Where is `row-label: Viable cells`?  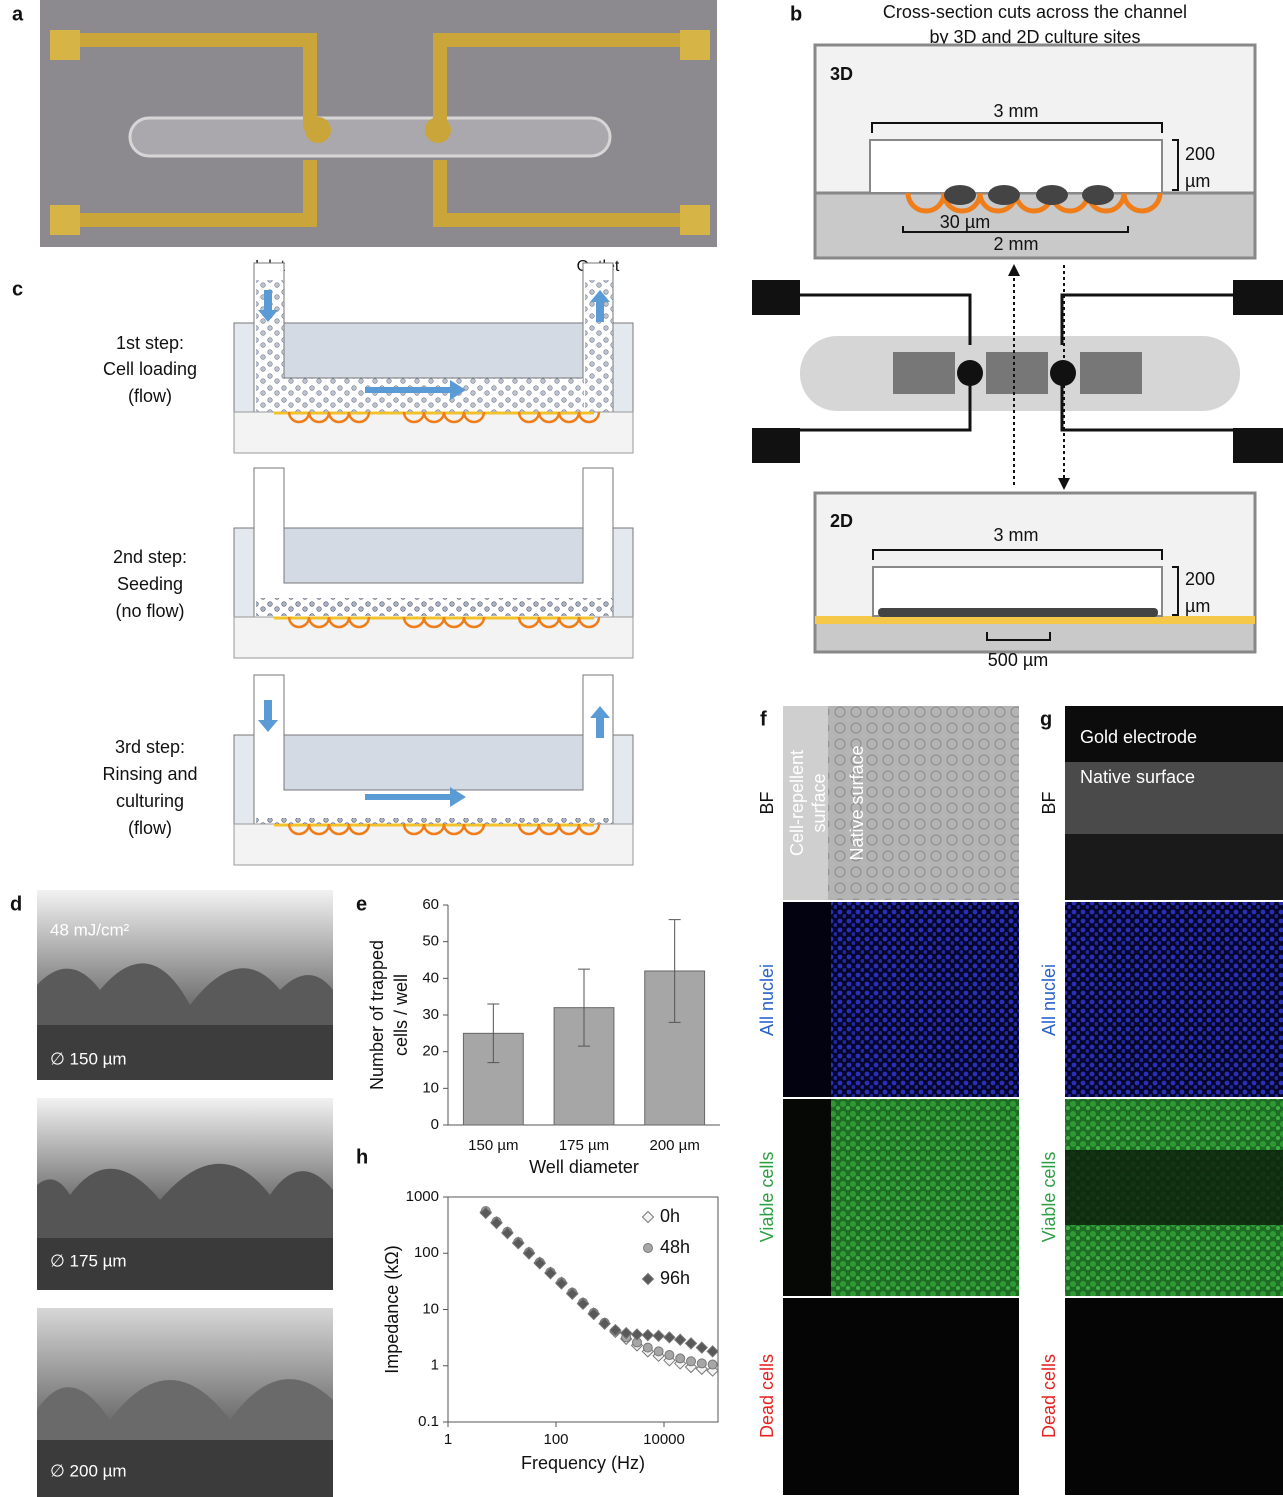 row-label: Viable cells is located at coordinates (767, 1197).